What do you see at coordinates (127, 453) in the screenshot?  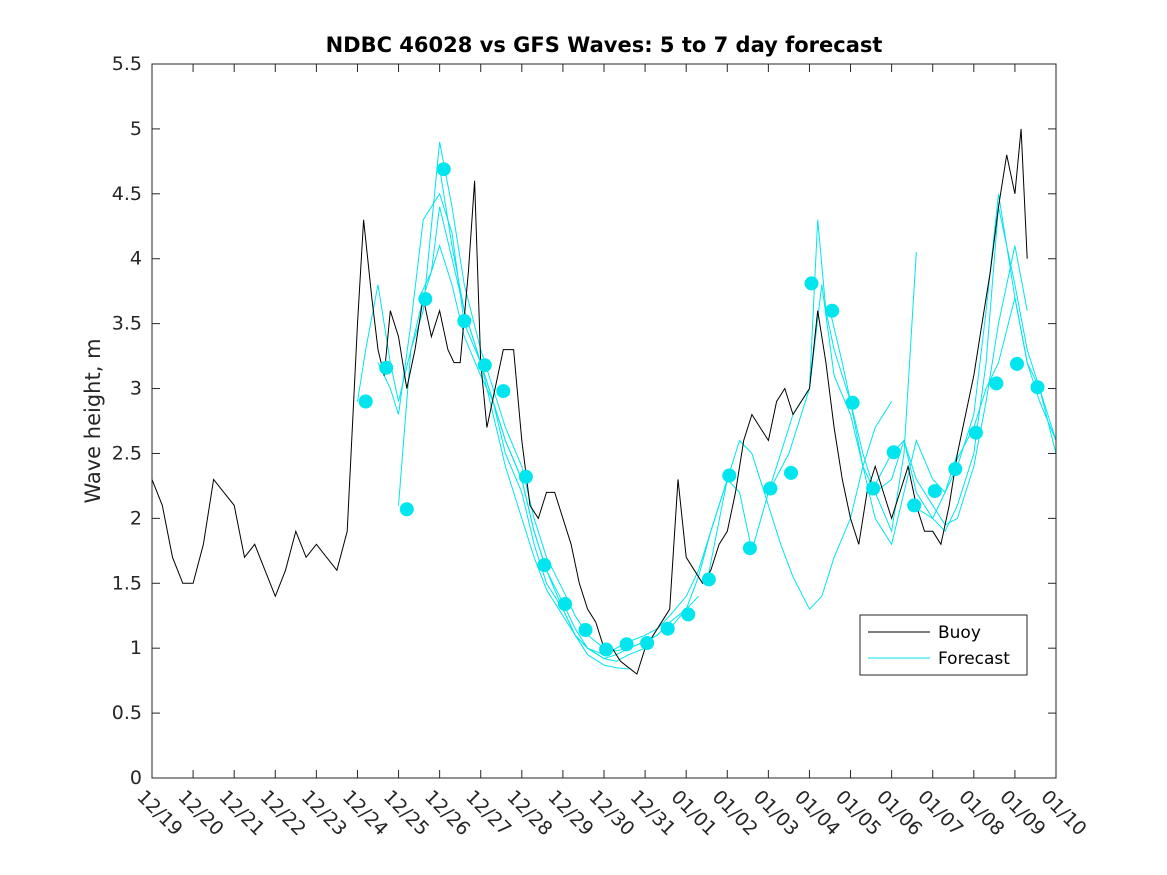 I see `y-tick-label: 2.5` at bounding box center [127, 453].